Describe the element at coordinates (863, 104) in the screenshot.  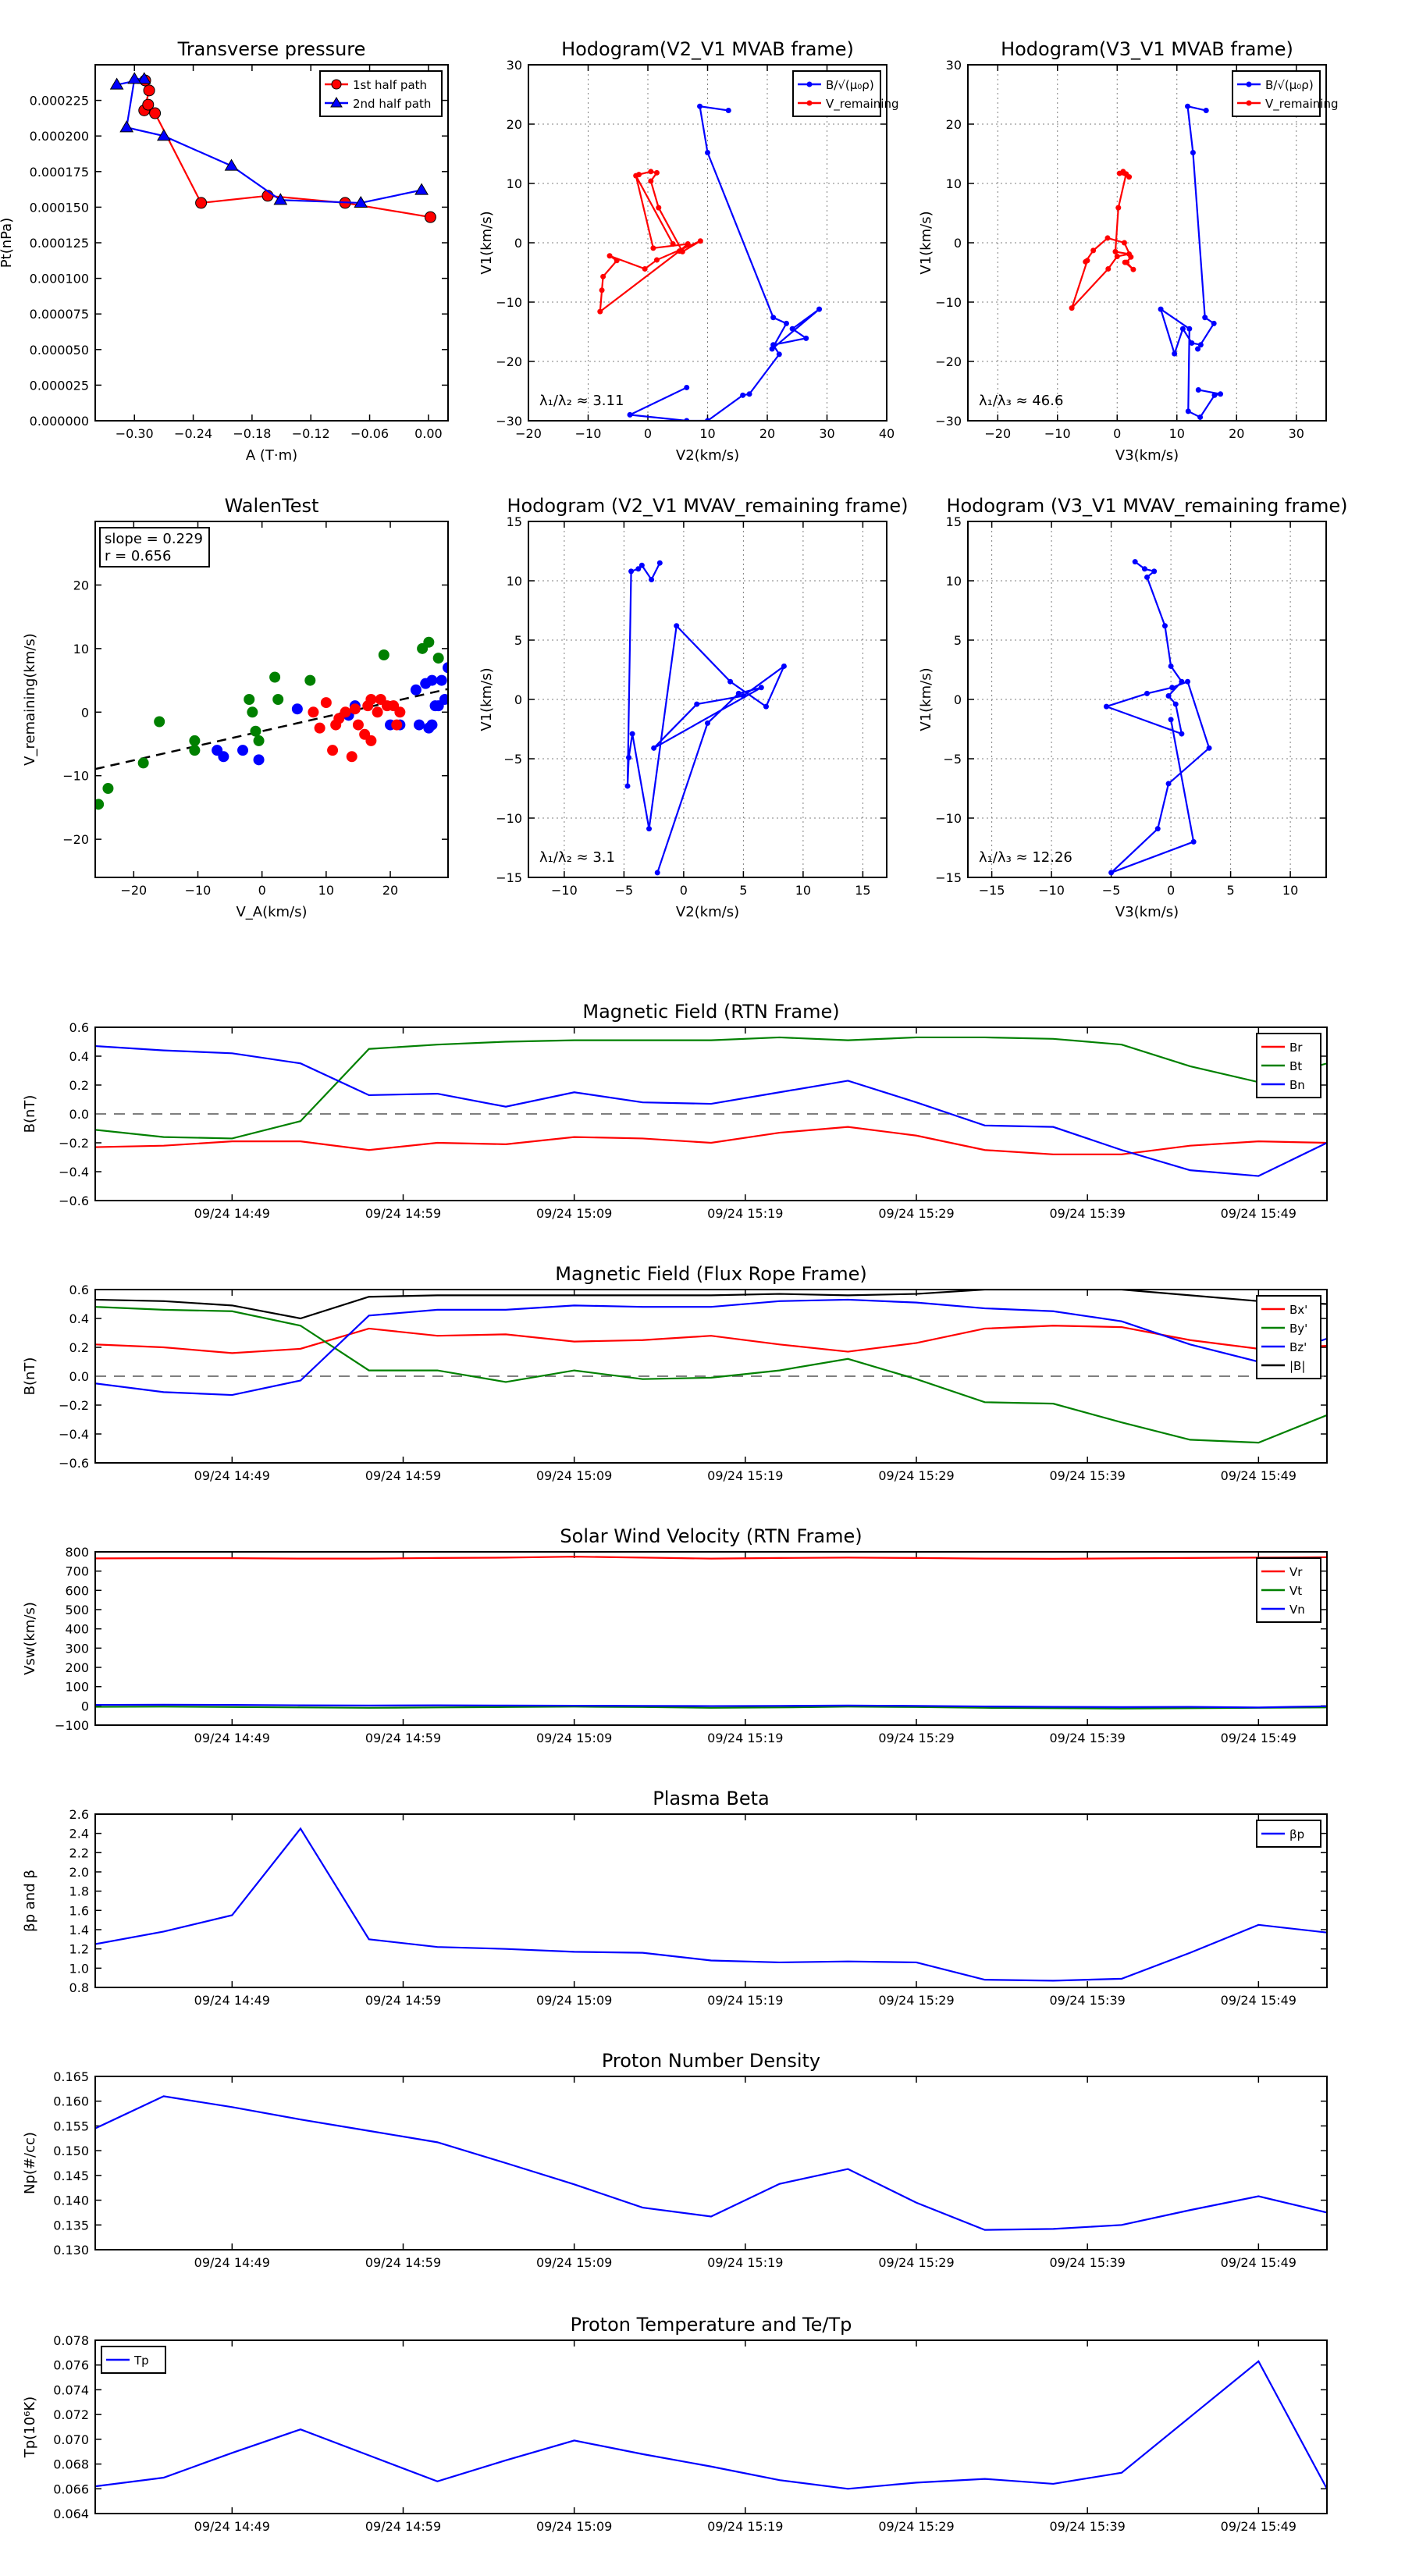
I see `legend-label: V_remaining` at that location.